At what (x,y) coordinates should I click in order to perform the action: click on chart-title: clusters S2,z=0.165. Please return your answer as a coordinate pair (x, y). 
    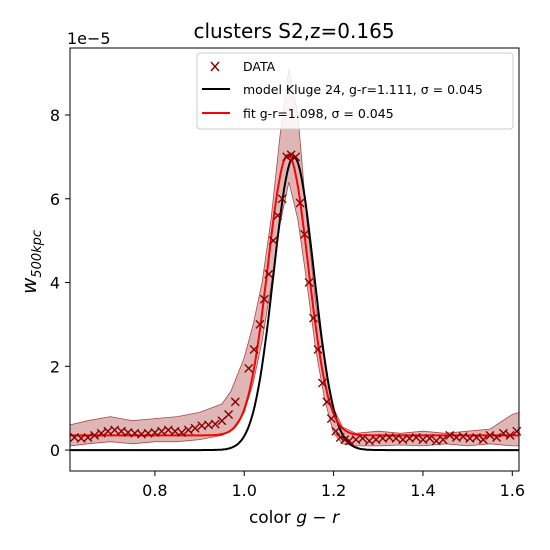
    Looking at the image, I should click on (293, 31).